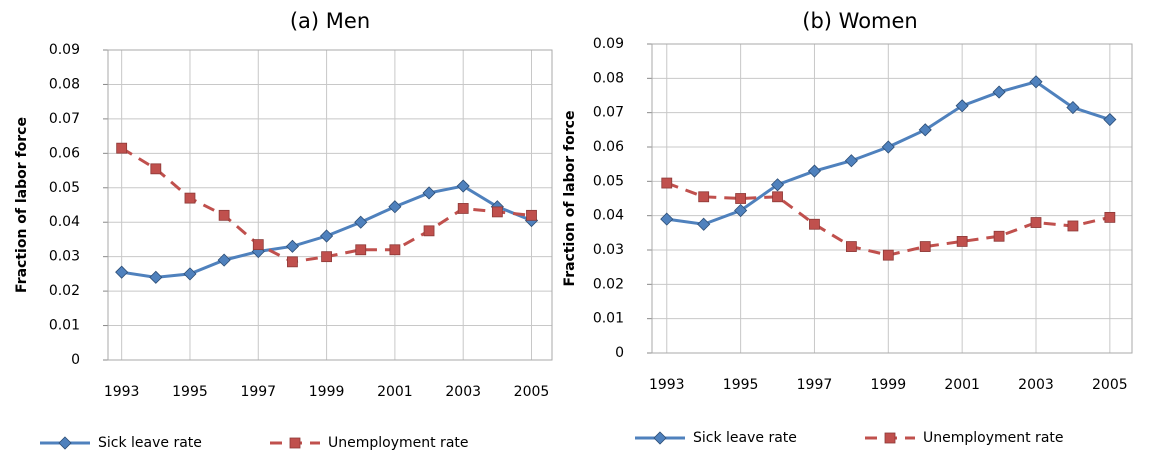 Image resolution: width=1150 pixels, height=455 pixels. What do you see at coordinates (859, 21) in the screenshot?
I see `chart-title: (b) Women` at bounding box center [859, 21].